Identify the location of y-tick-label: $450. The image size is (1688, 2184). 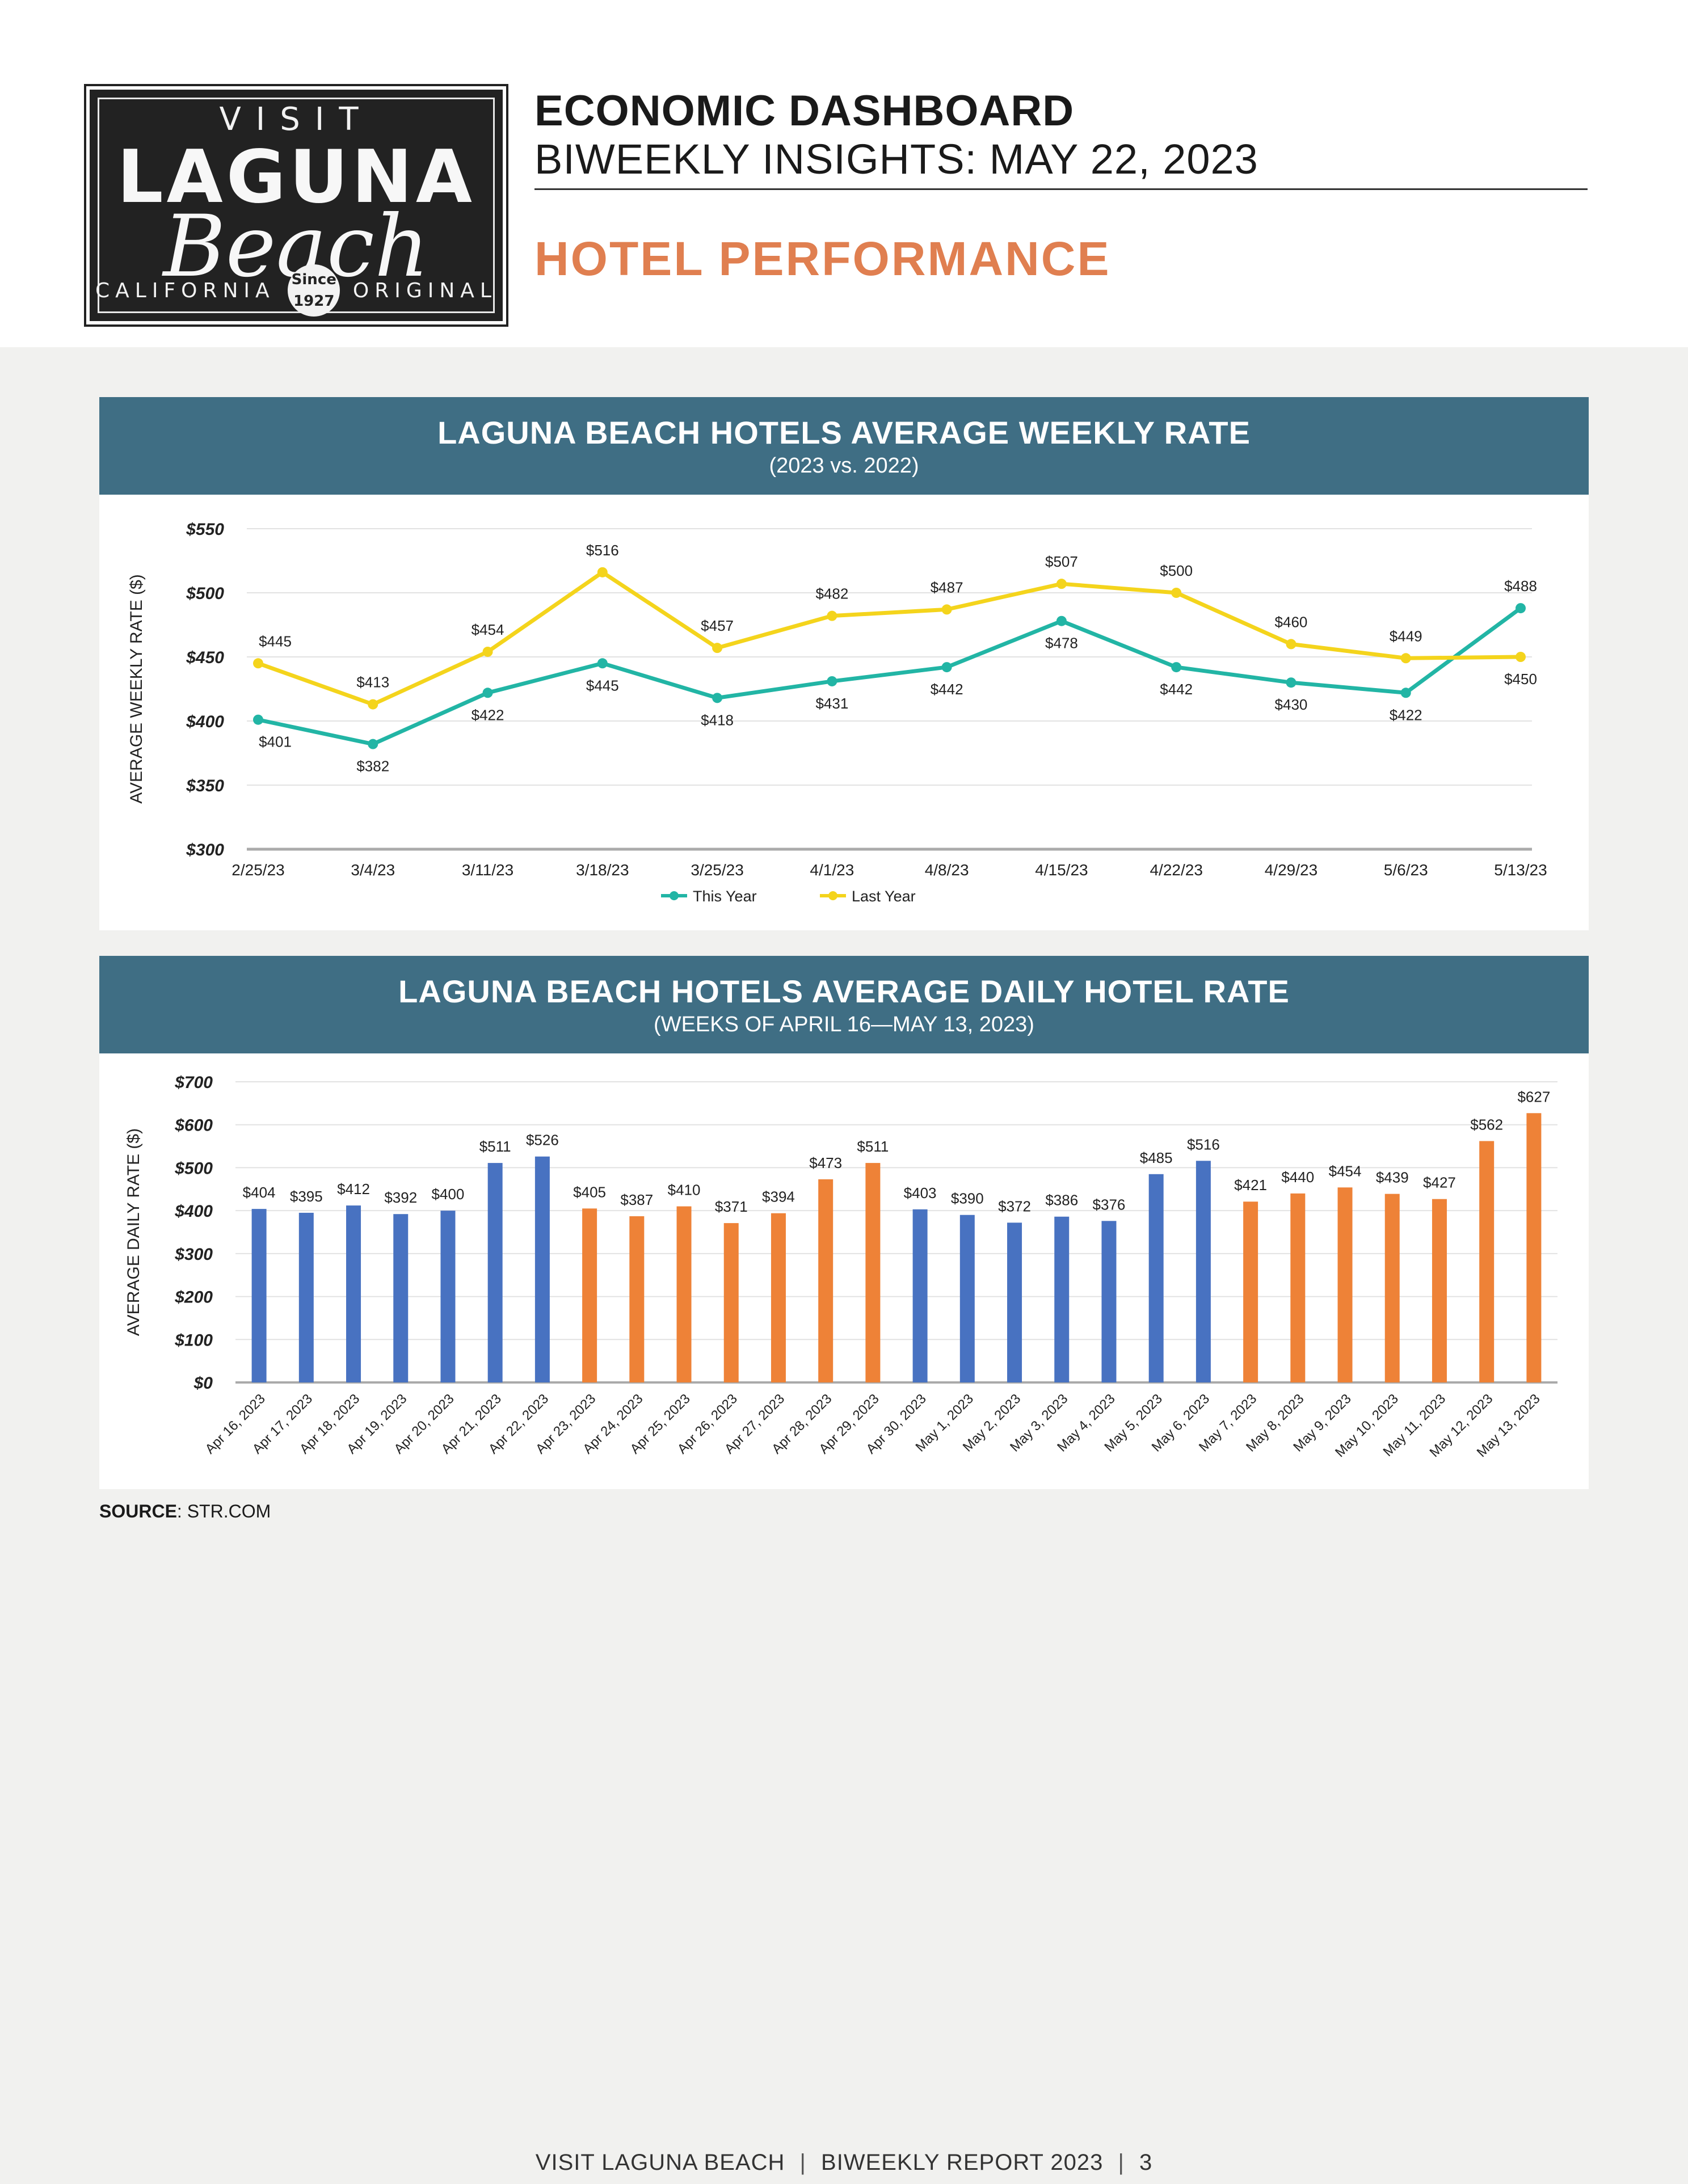
(205, 657).